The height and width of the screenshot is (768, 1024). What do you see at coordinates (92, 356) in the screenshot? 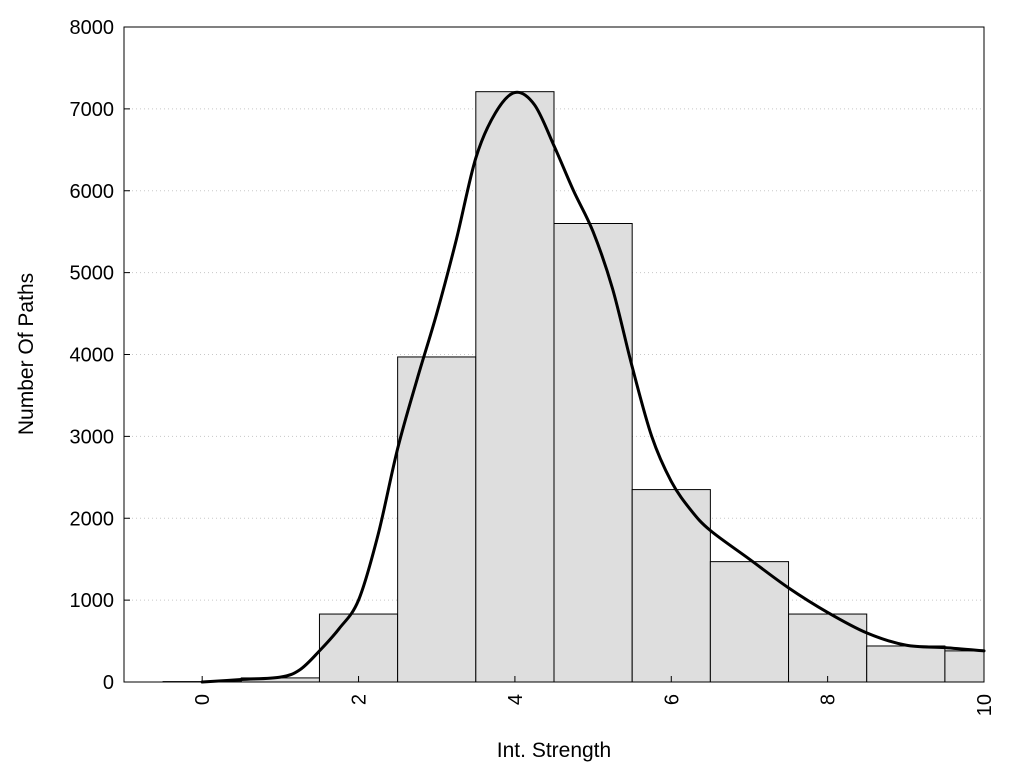
I see `y-tick-label: 4000` at bounding box center [92, 356].